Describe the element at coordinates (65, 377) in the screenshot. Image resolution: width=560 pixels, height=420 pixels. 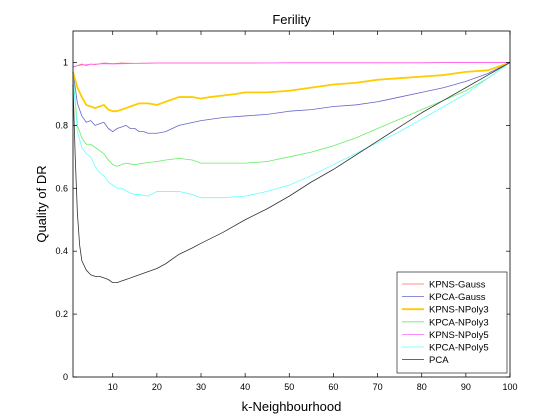
I see `y-tick-label: 0` at that location.